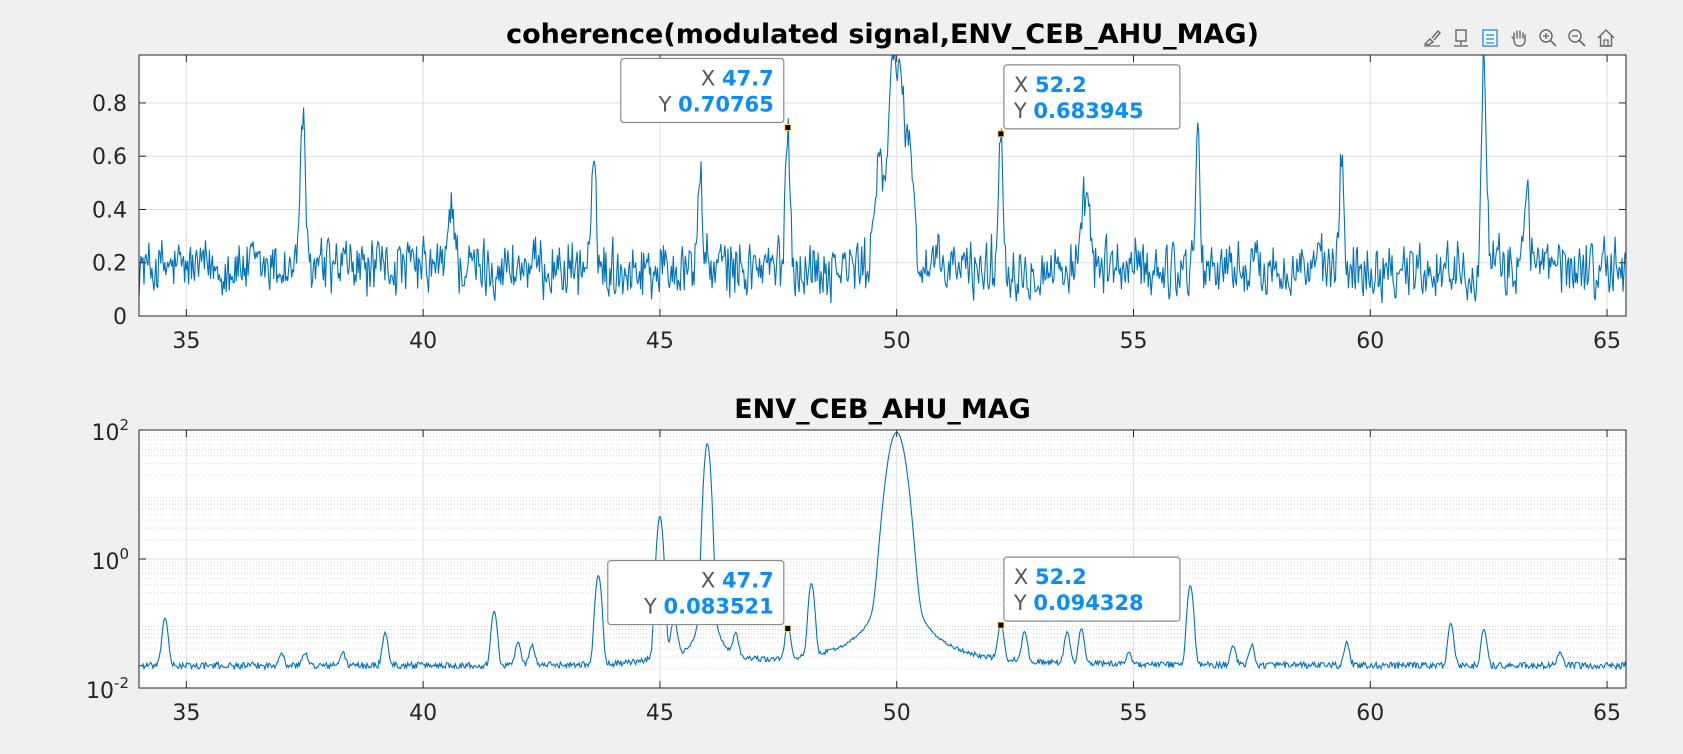  What do you see at coordinates (110, 560) in the screenshot?
I see `y-tick-label: 10⁰` at bounding box center [110, 560].